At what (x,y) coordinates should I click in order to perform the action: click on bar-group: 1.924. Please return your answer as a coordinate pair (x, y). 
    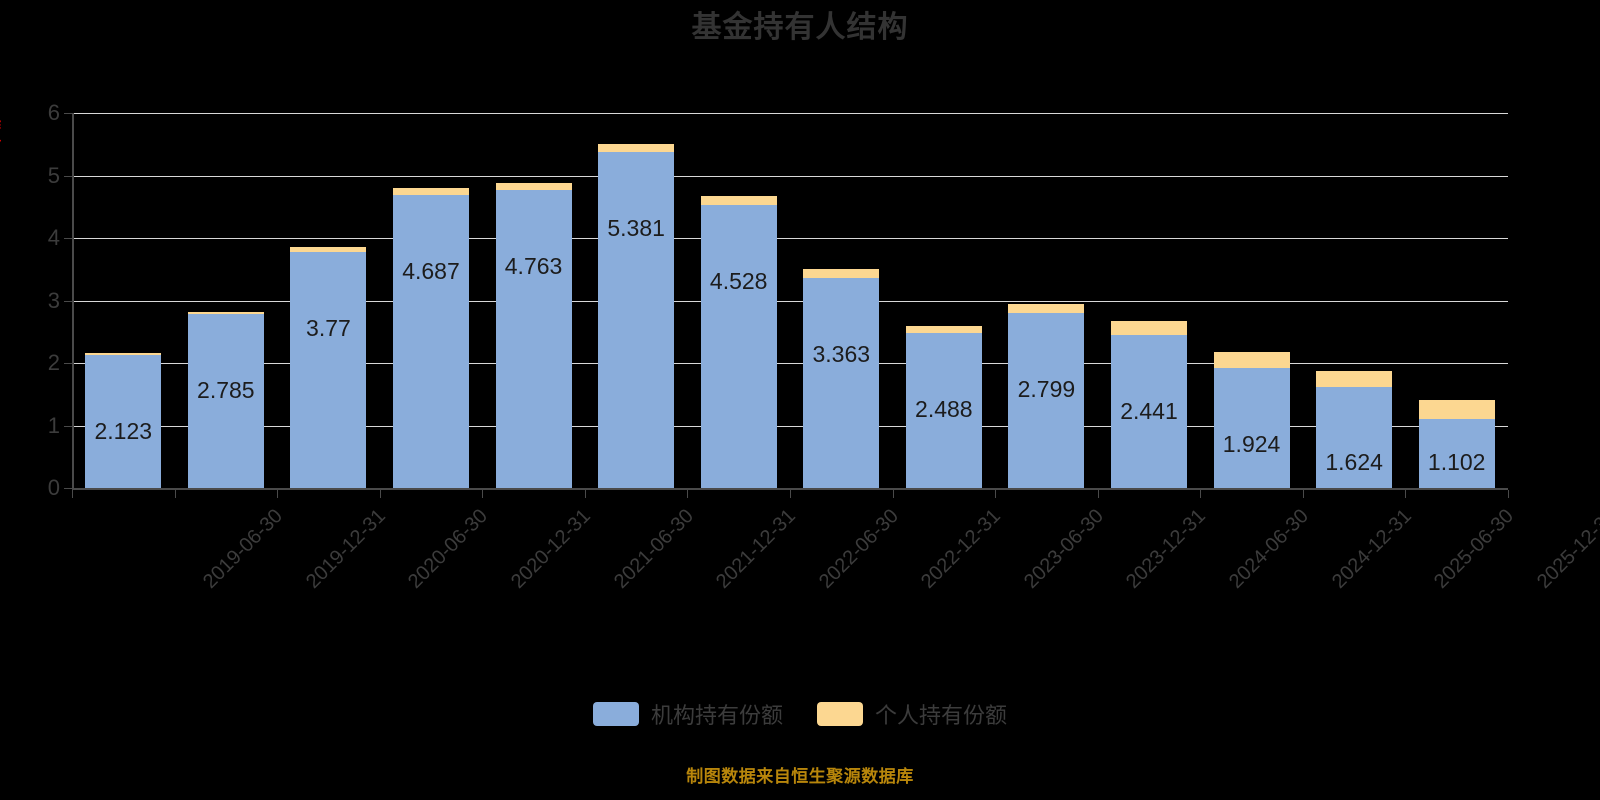
    Looking at the image, I should click on (1251, 300).